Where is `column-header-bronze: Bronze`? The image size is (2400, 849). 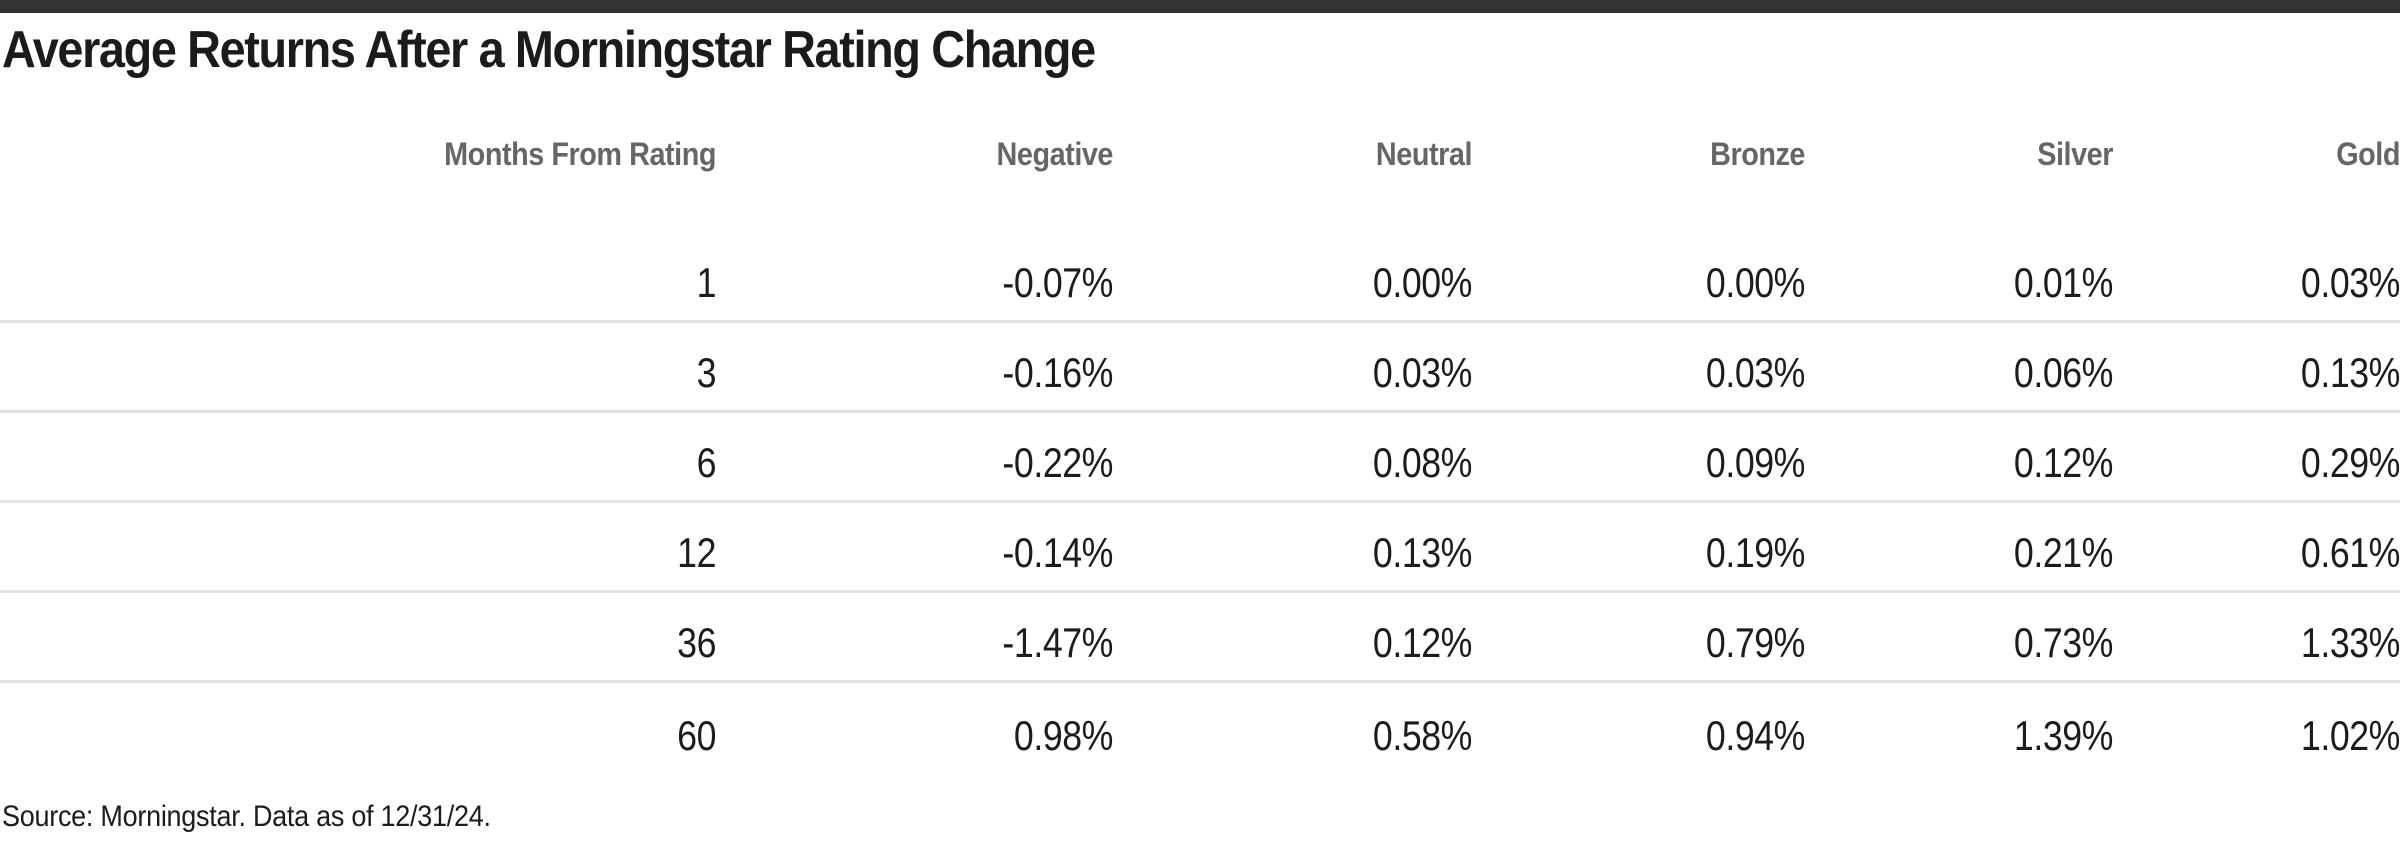
column-header-bronze: Bronze is located at coordinates (1757, 154).